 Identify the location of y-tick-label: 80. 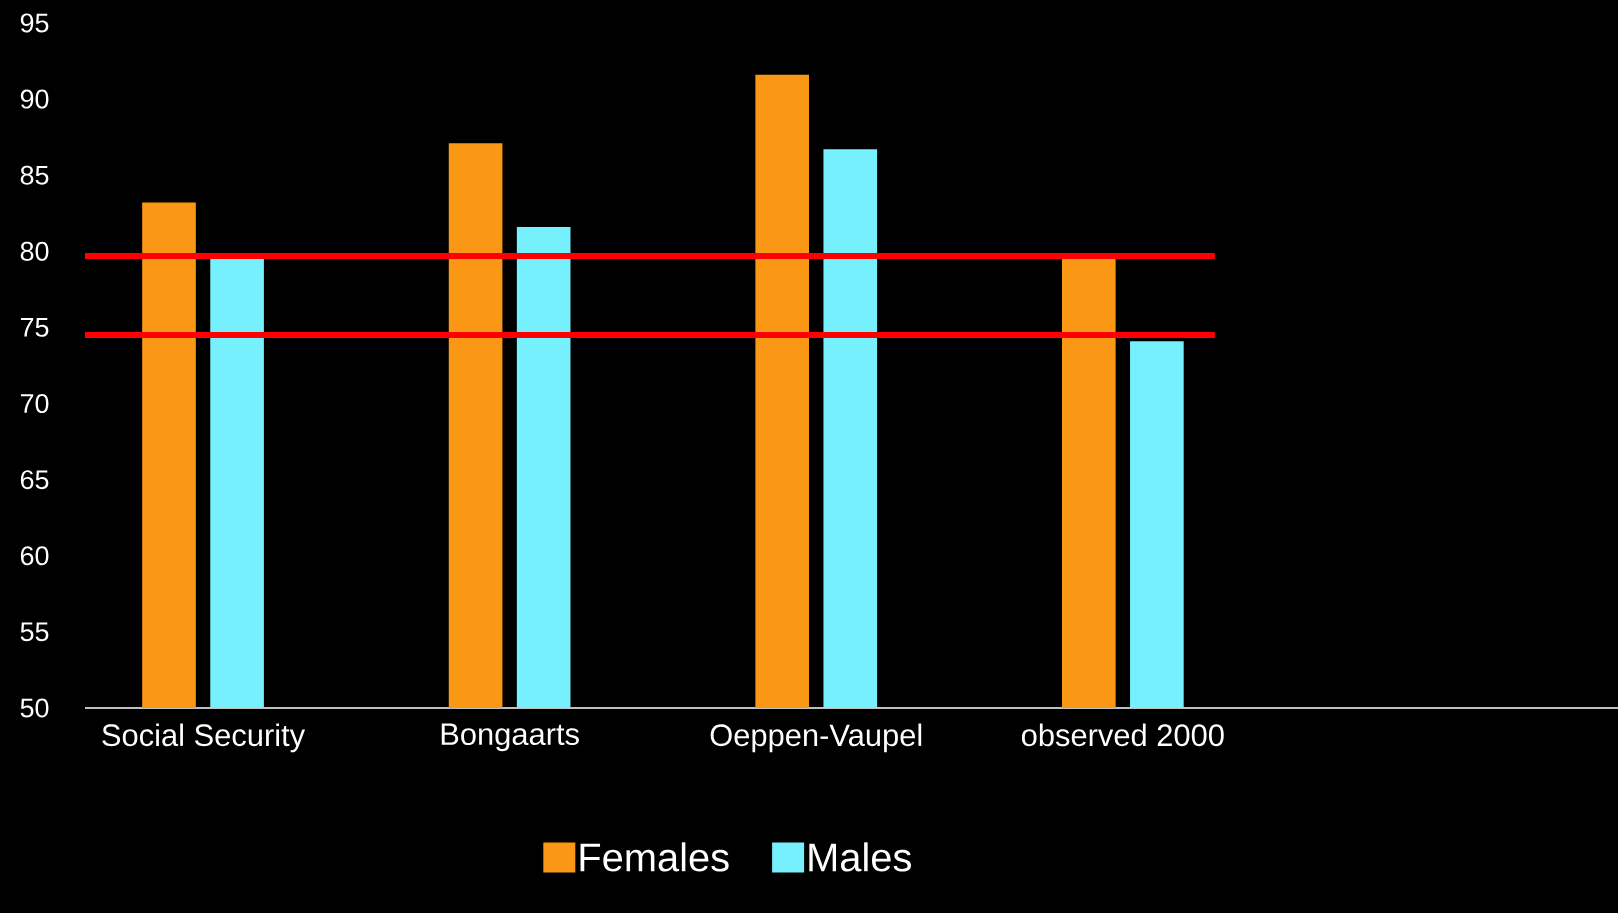
(34, 251).